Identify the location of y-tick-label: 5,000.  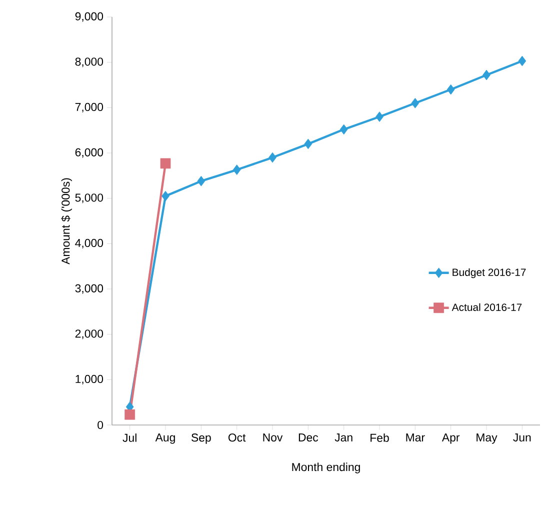
(89, 199).